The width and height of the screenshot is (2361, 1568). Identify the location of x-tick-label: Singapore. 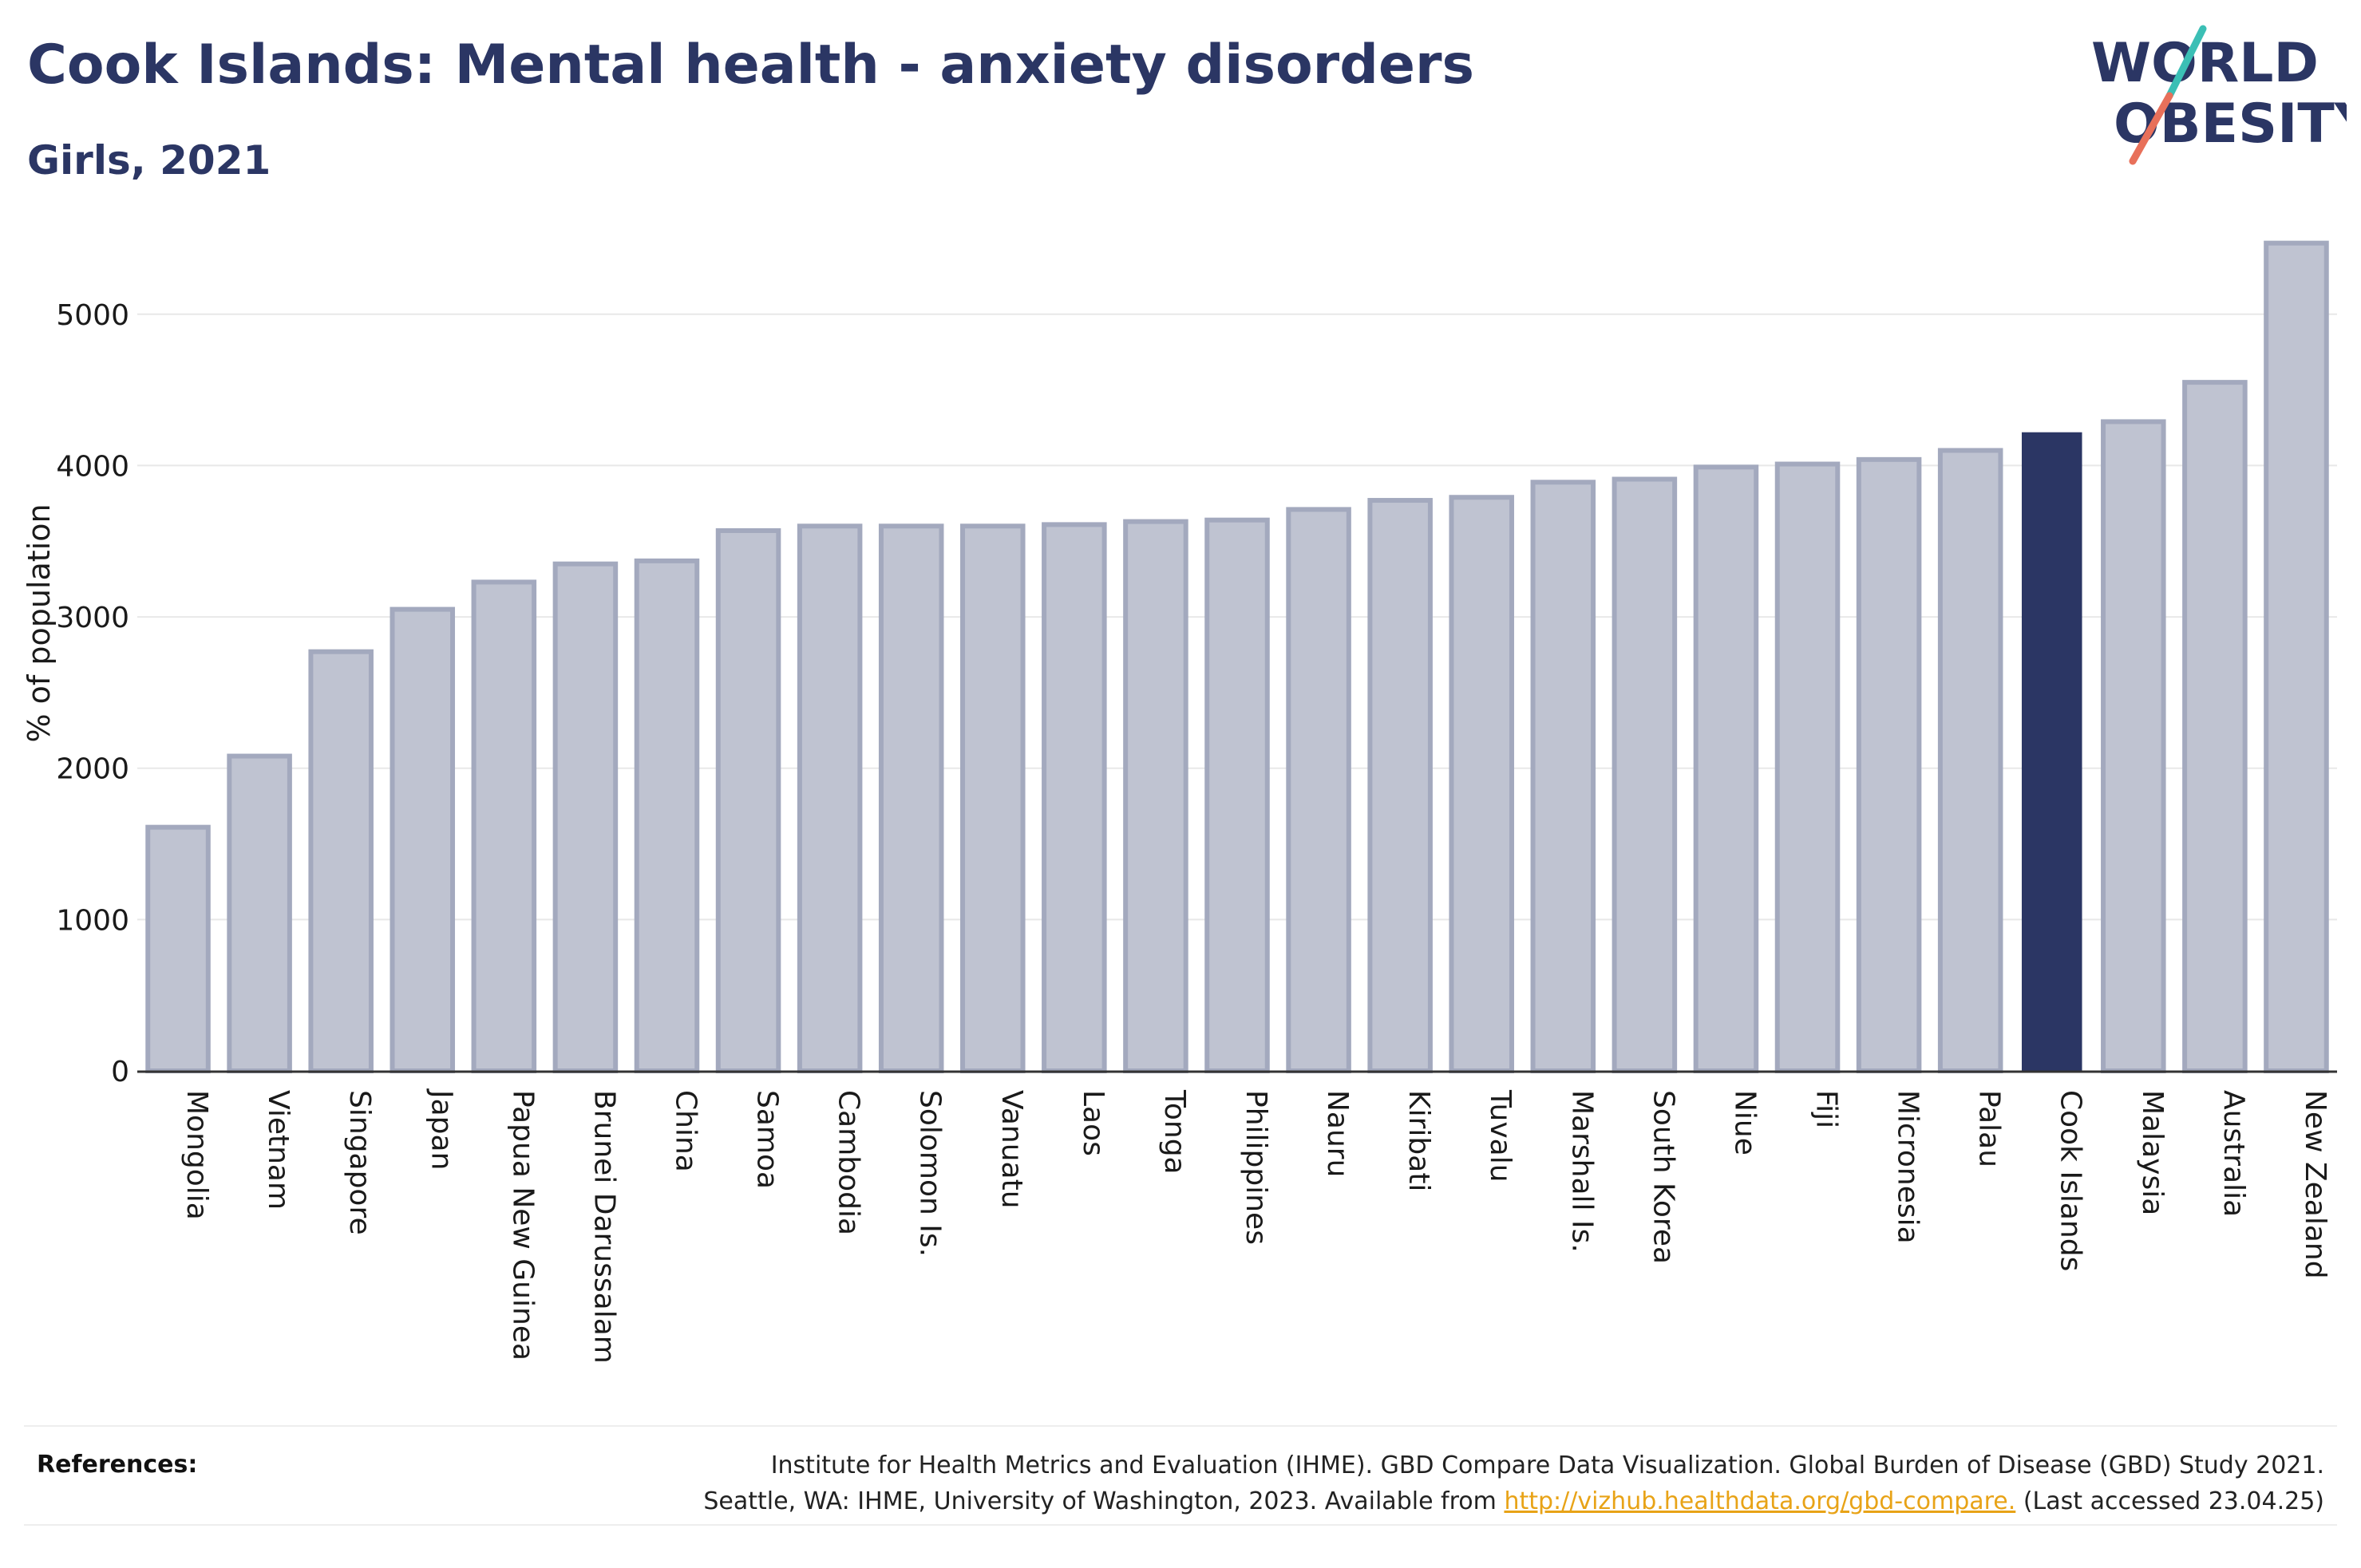
(359, 1162).